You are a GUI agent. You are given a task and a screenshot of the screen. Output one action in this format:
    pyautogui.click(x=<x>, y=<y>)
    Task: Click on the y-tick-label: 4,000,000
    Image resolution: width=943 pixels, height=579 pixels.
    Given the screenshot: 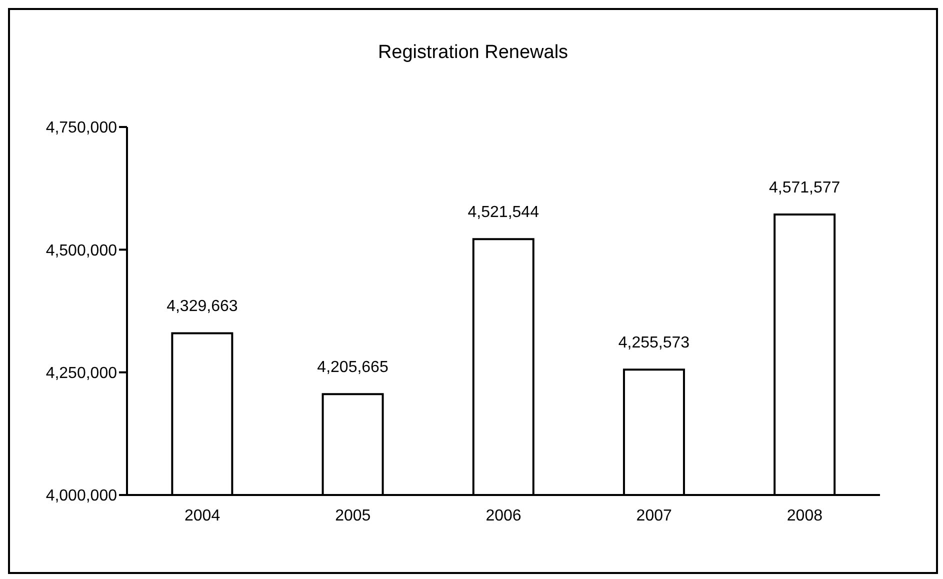 What is the action you would take?
    pyautogui.click(x=82, y=496)
    